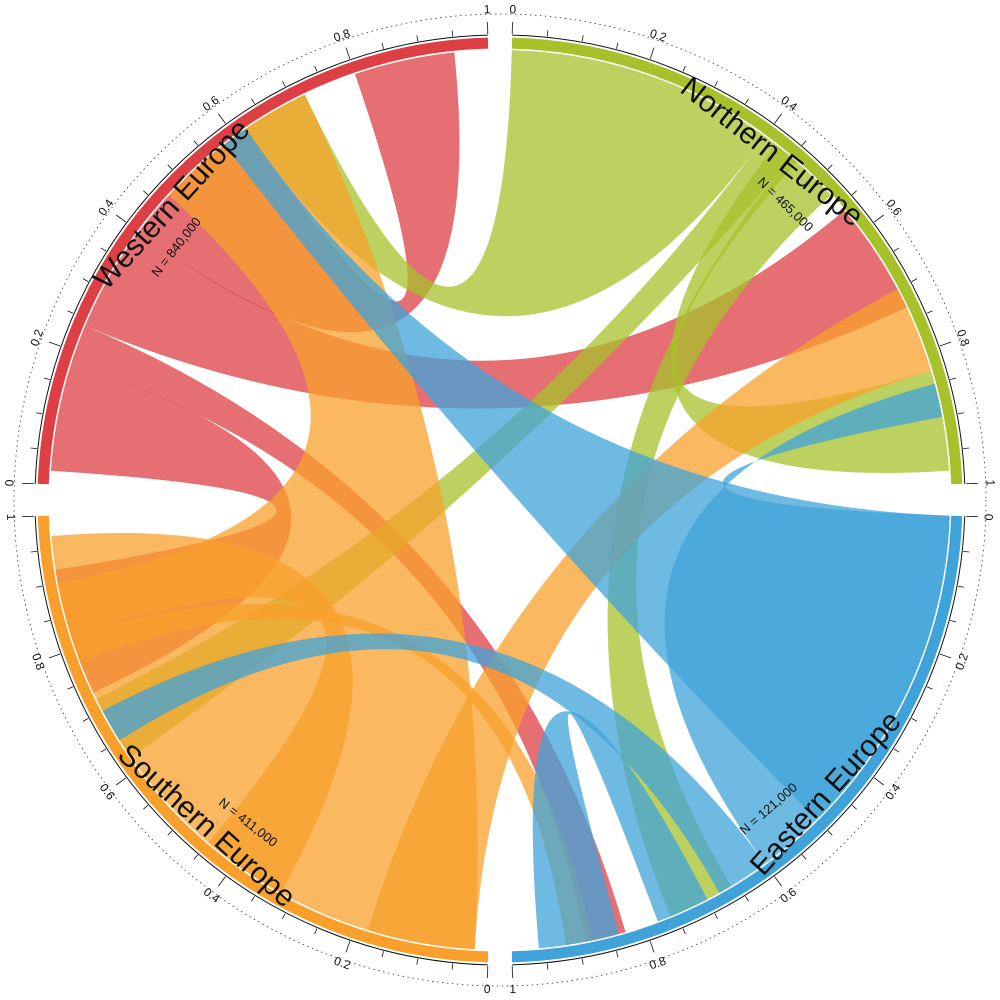 This screenshot has height=1000, width=1000. What do you see at coordinates (620, 830) in the screenshot?
I see `ribbon-eastern-europe-to-eastern-europe` at bounding box center [620, 830].